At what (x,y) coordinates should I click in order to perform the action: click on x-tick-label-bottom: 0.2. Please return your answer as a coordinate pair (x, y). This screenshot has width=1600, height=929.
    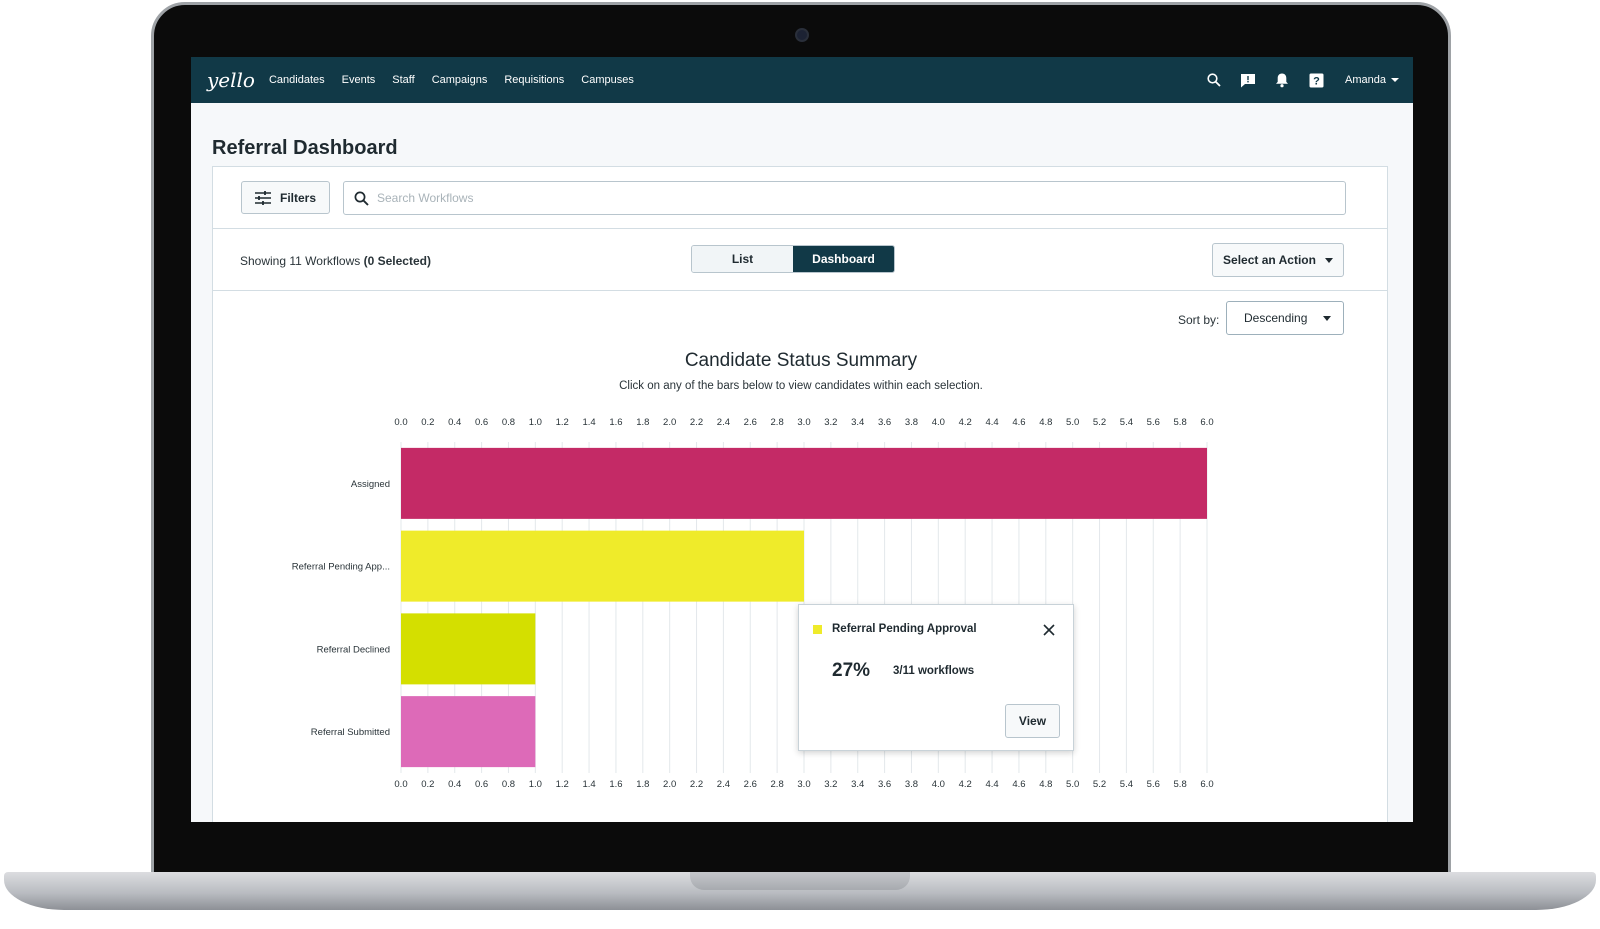
    Looking at the image, I should click on (427, 784).